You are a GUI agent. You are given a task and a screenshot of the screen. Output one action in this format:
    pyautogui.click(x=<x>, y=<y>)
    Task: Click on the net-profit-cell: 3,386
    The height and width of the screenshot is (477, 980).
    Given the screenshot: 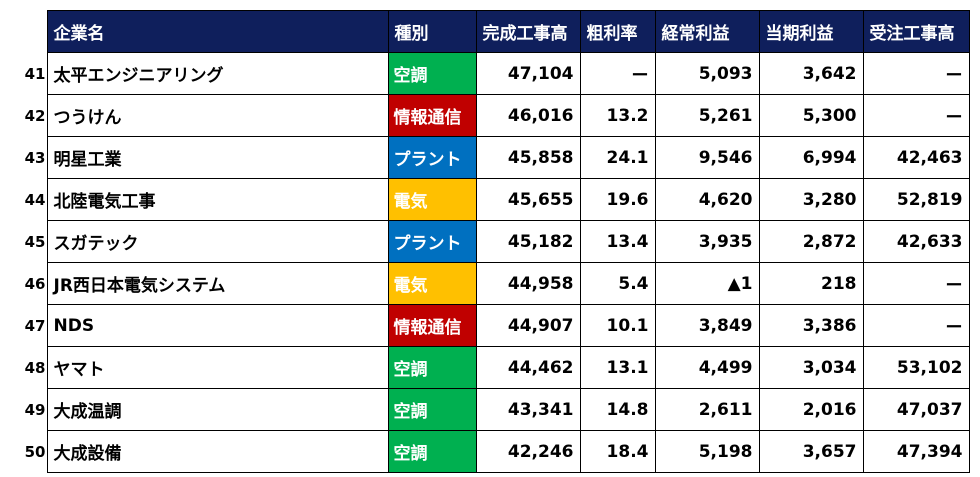 What is the action you would take?
    pyautogui.click(x=811, y=325)
    